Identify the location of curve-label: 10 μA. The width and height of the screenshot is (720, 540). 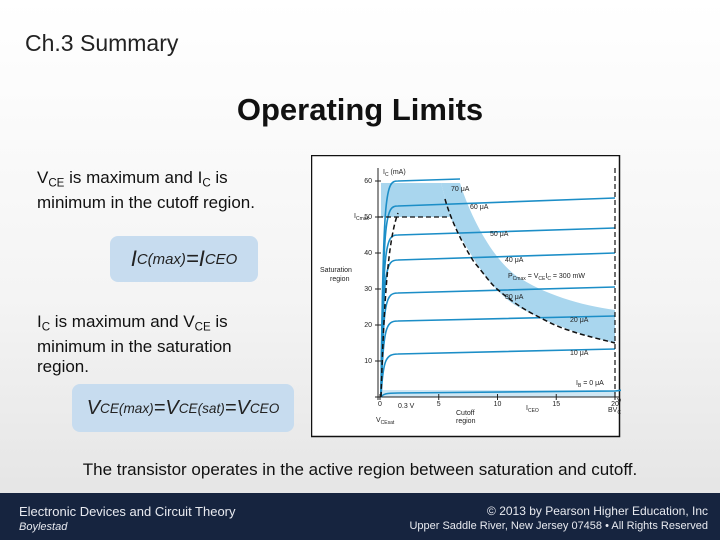
(579, 353).